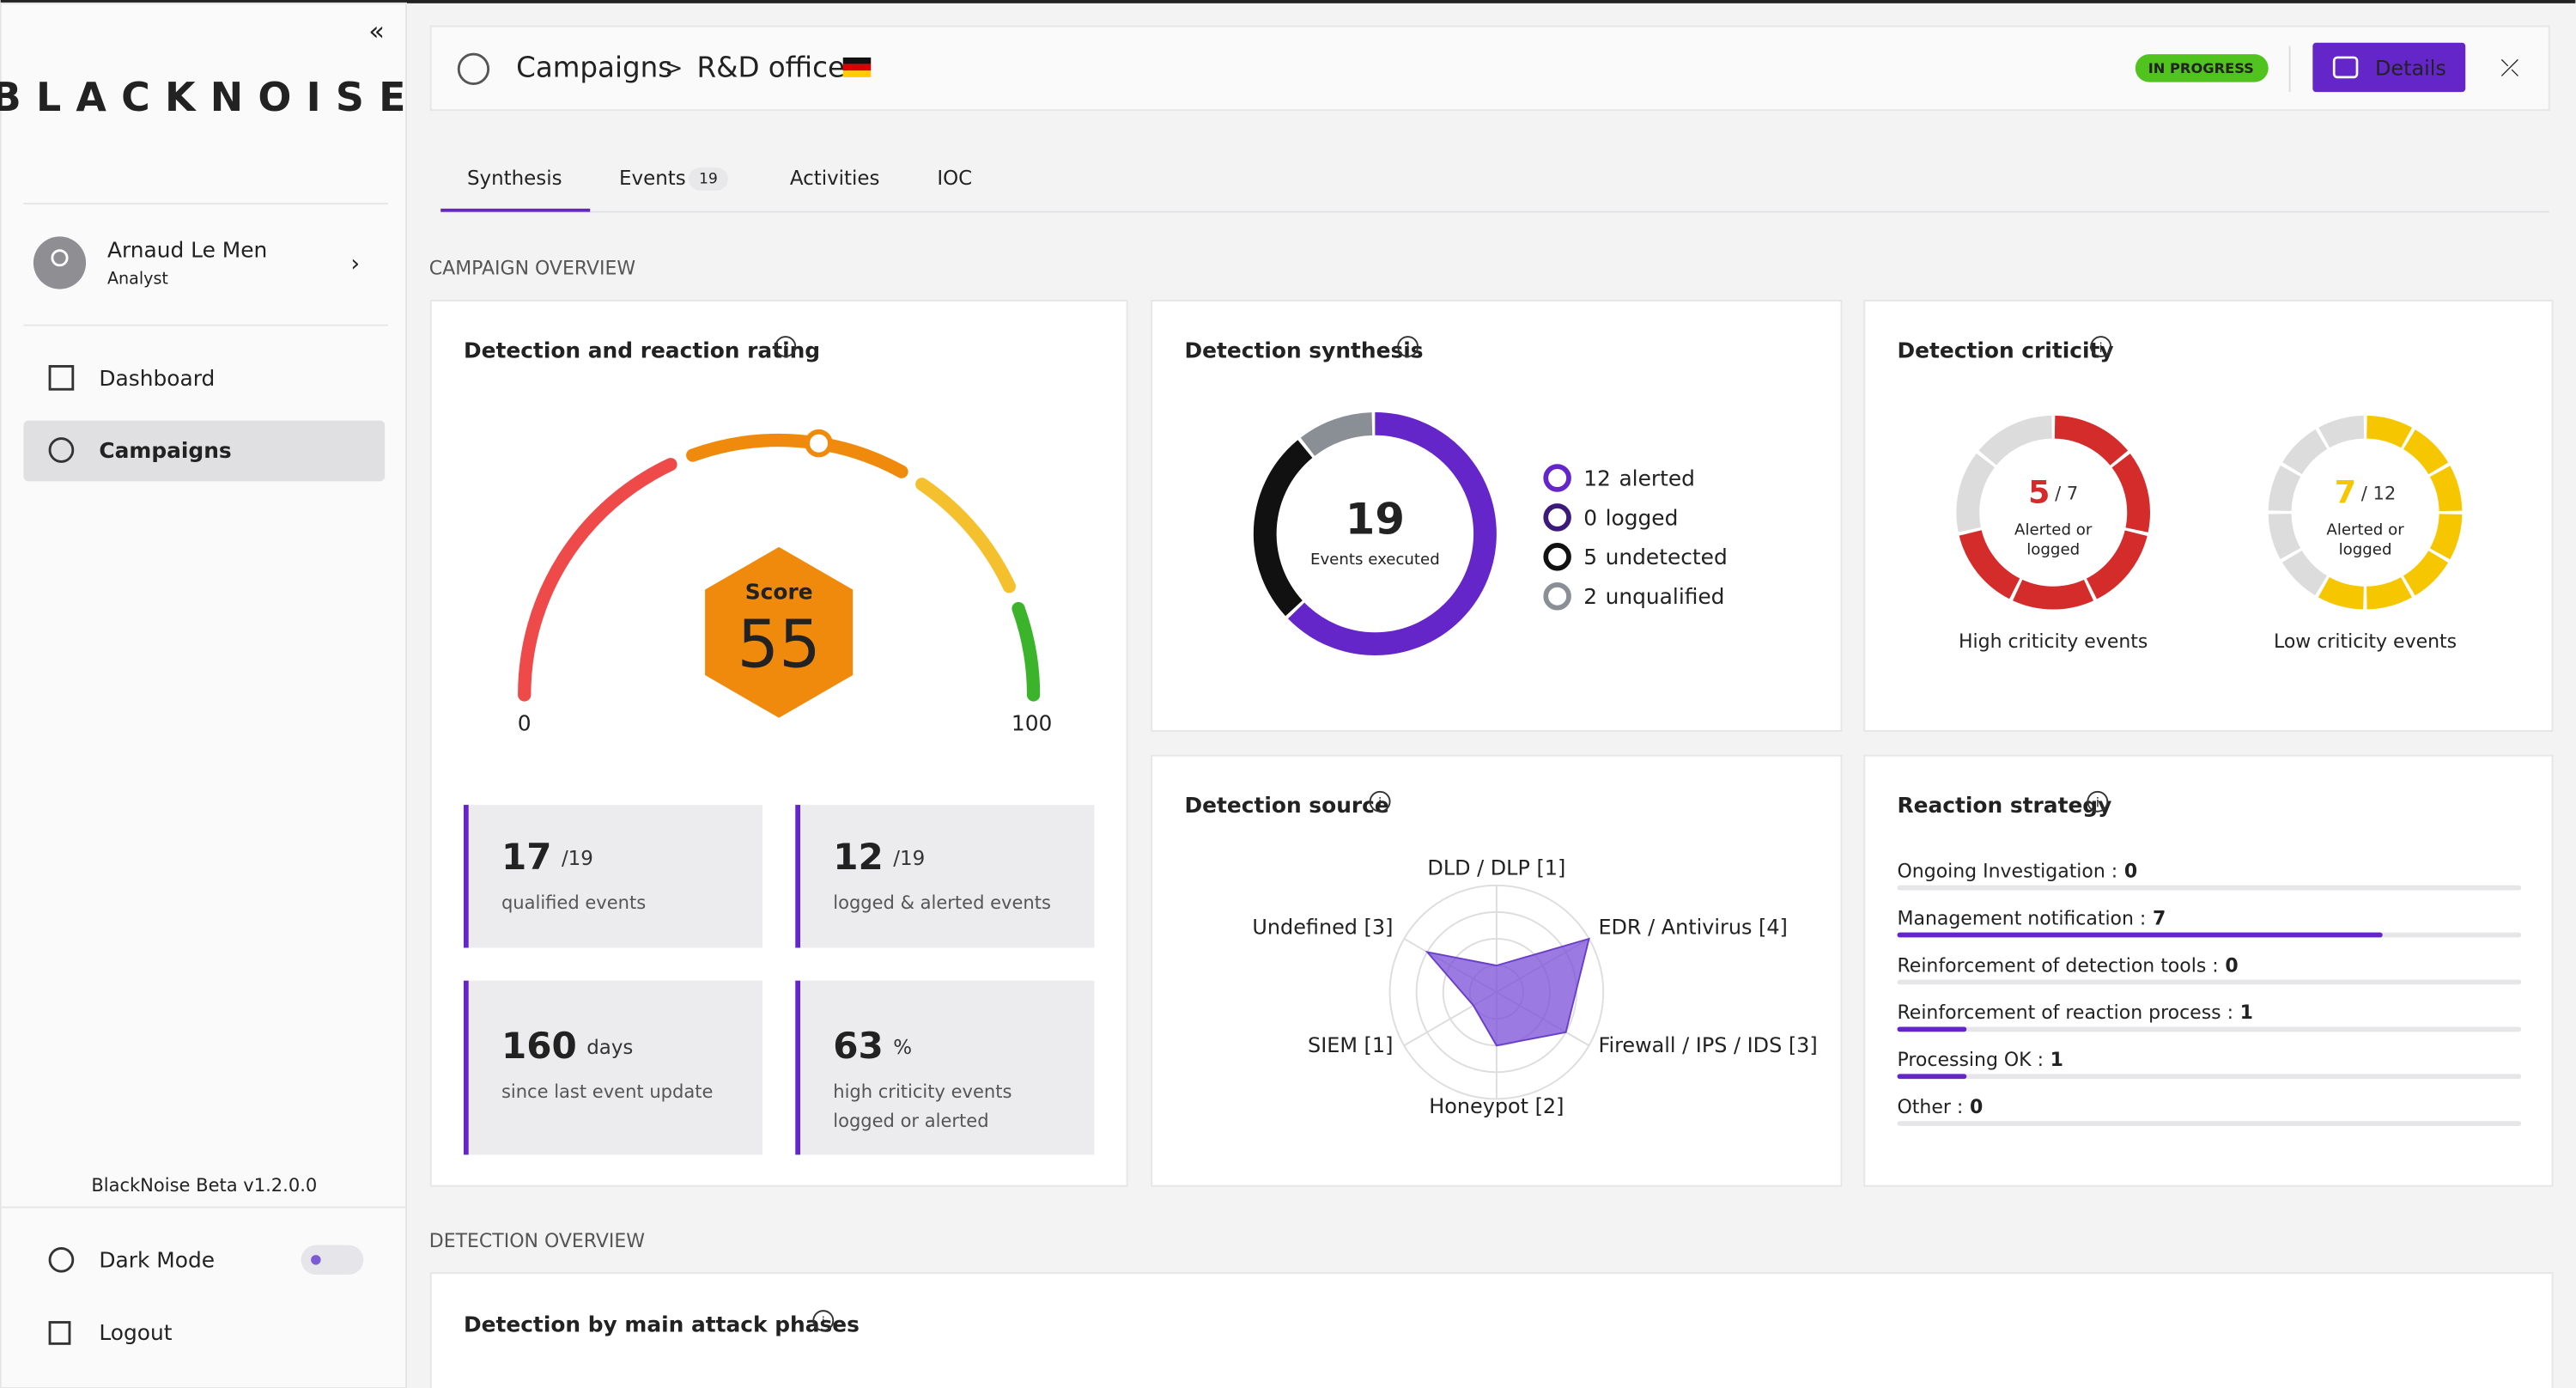  I want to click on stat-number: 17, so click(526, 857).